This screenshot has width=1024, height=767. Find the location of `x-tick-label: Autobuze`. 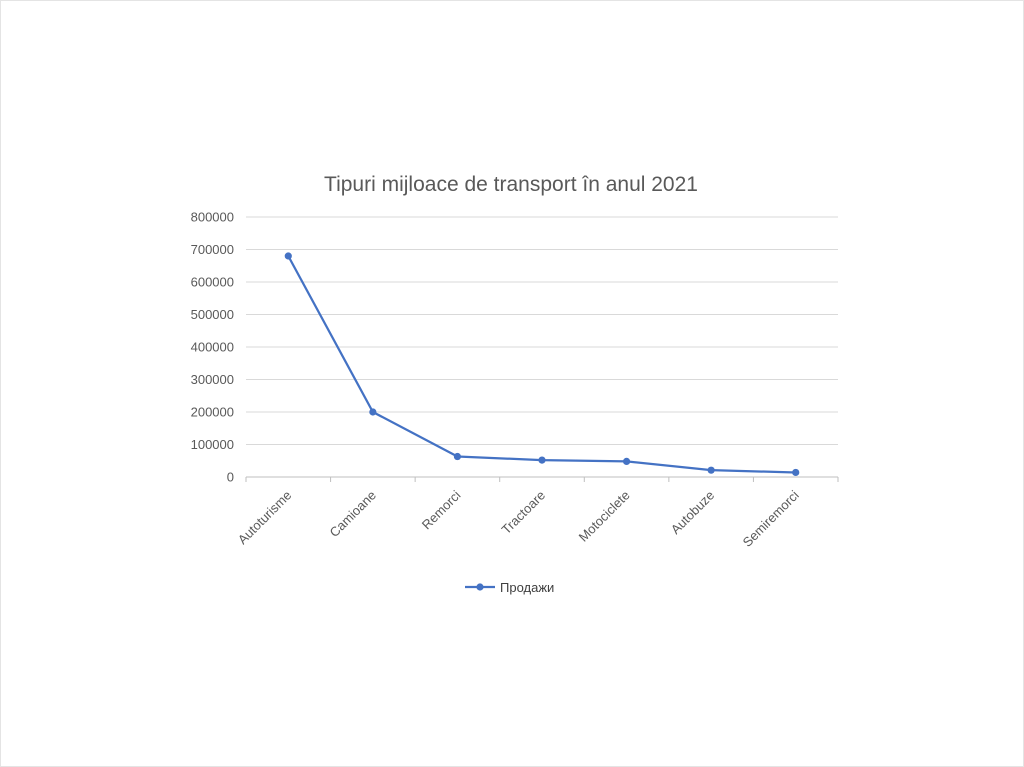

x-tick-label: Autobuze is located at coordinates (692, 512).